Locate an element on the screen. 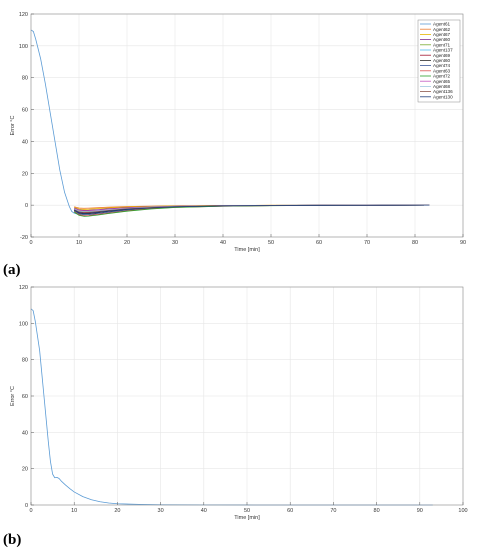 The image size is (485, 550). legend-entry: Agent137 is located at coordinates (443, 50).